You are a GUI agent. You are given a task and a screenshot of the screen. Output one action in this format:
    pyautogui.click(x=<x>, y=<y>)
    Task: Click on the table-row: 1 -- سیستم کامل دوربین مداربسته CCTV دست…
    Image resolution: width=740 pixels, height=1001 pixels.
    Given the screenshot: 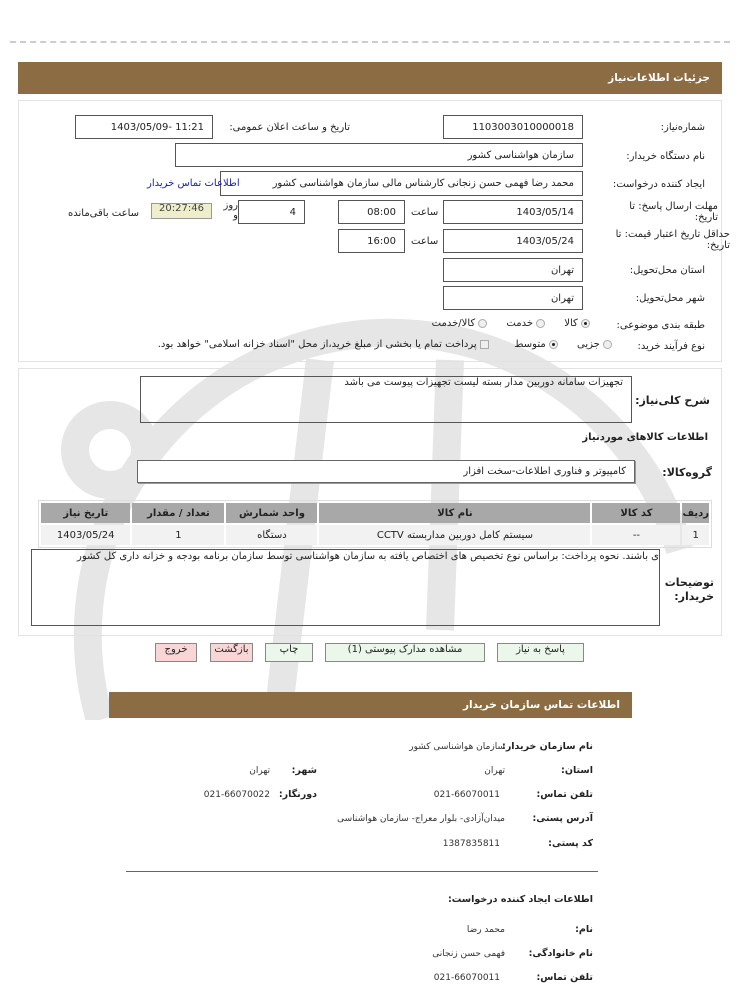 What is the action you would take?
    pyautogui.click(x=375, y=535)
    